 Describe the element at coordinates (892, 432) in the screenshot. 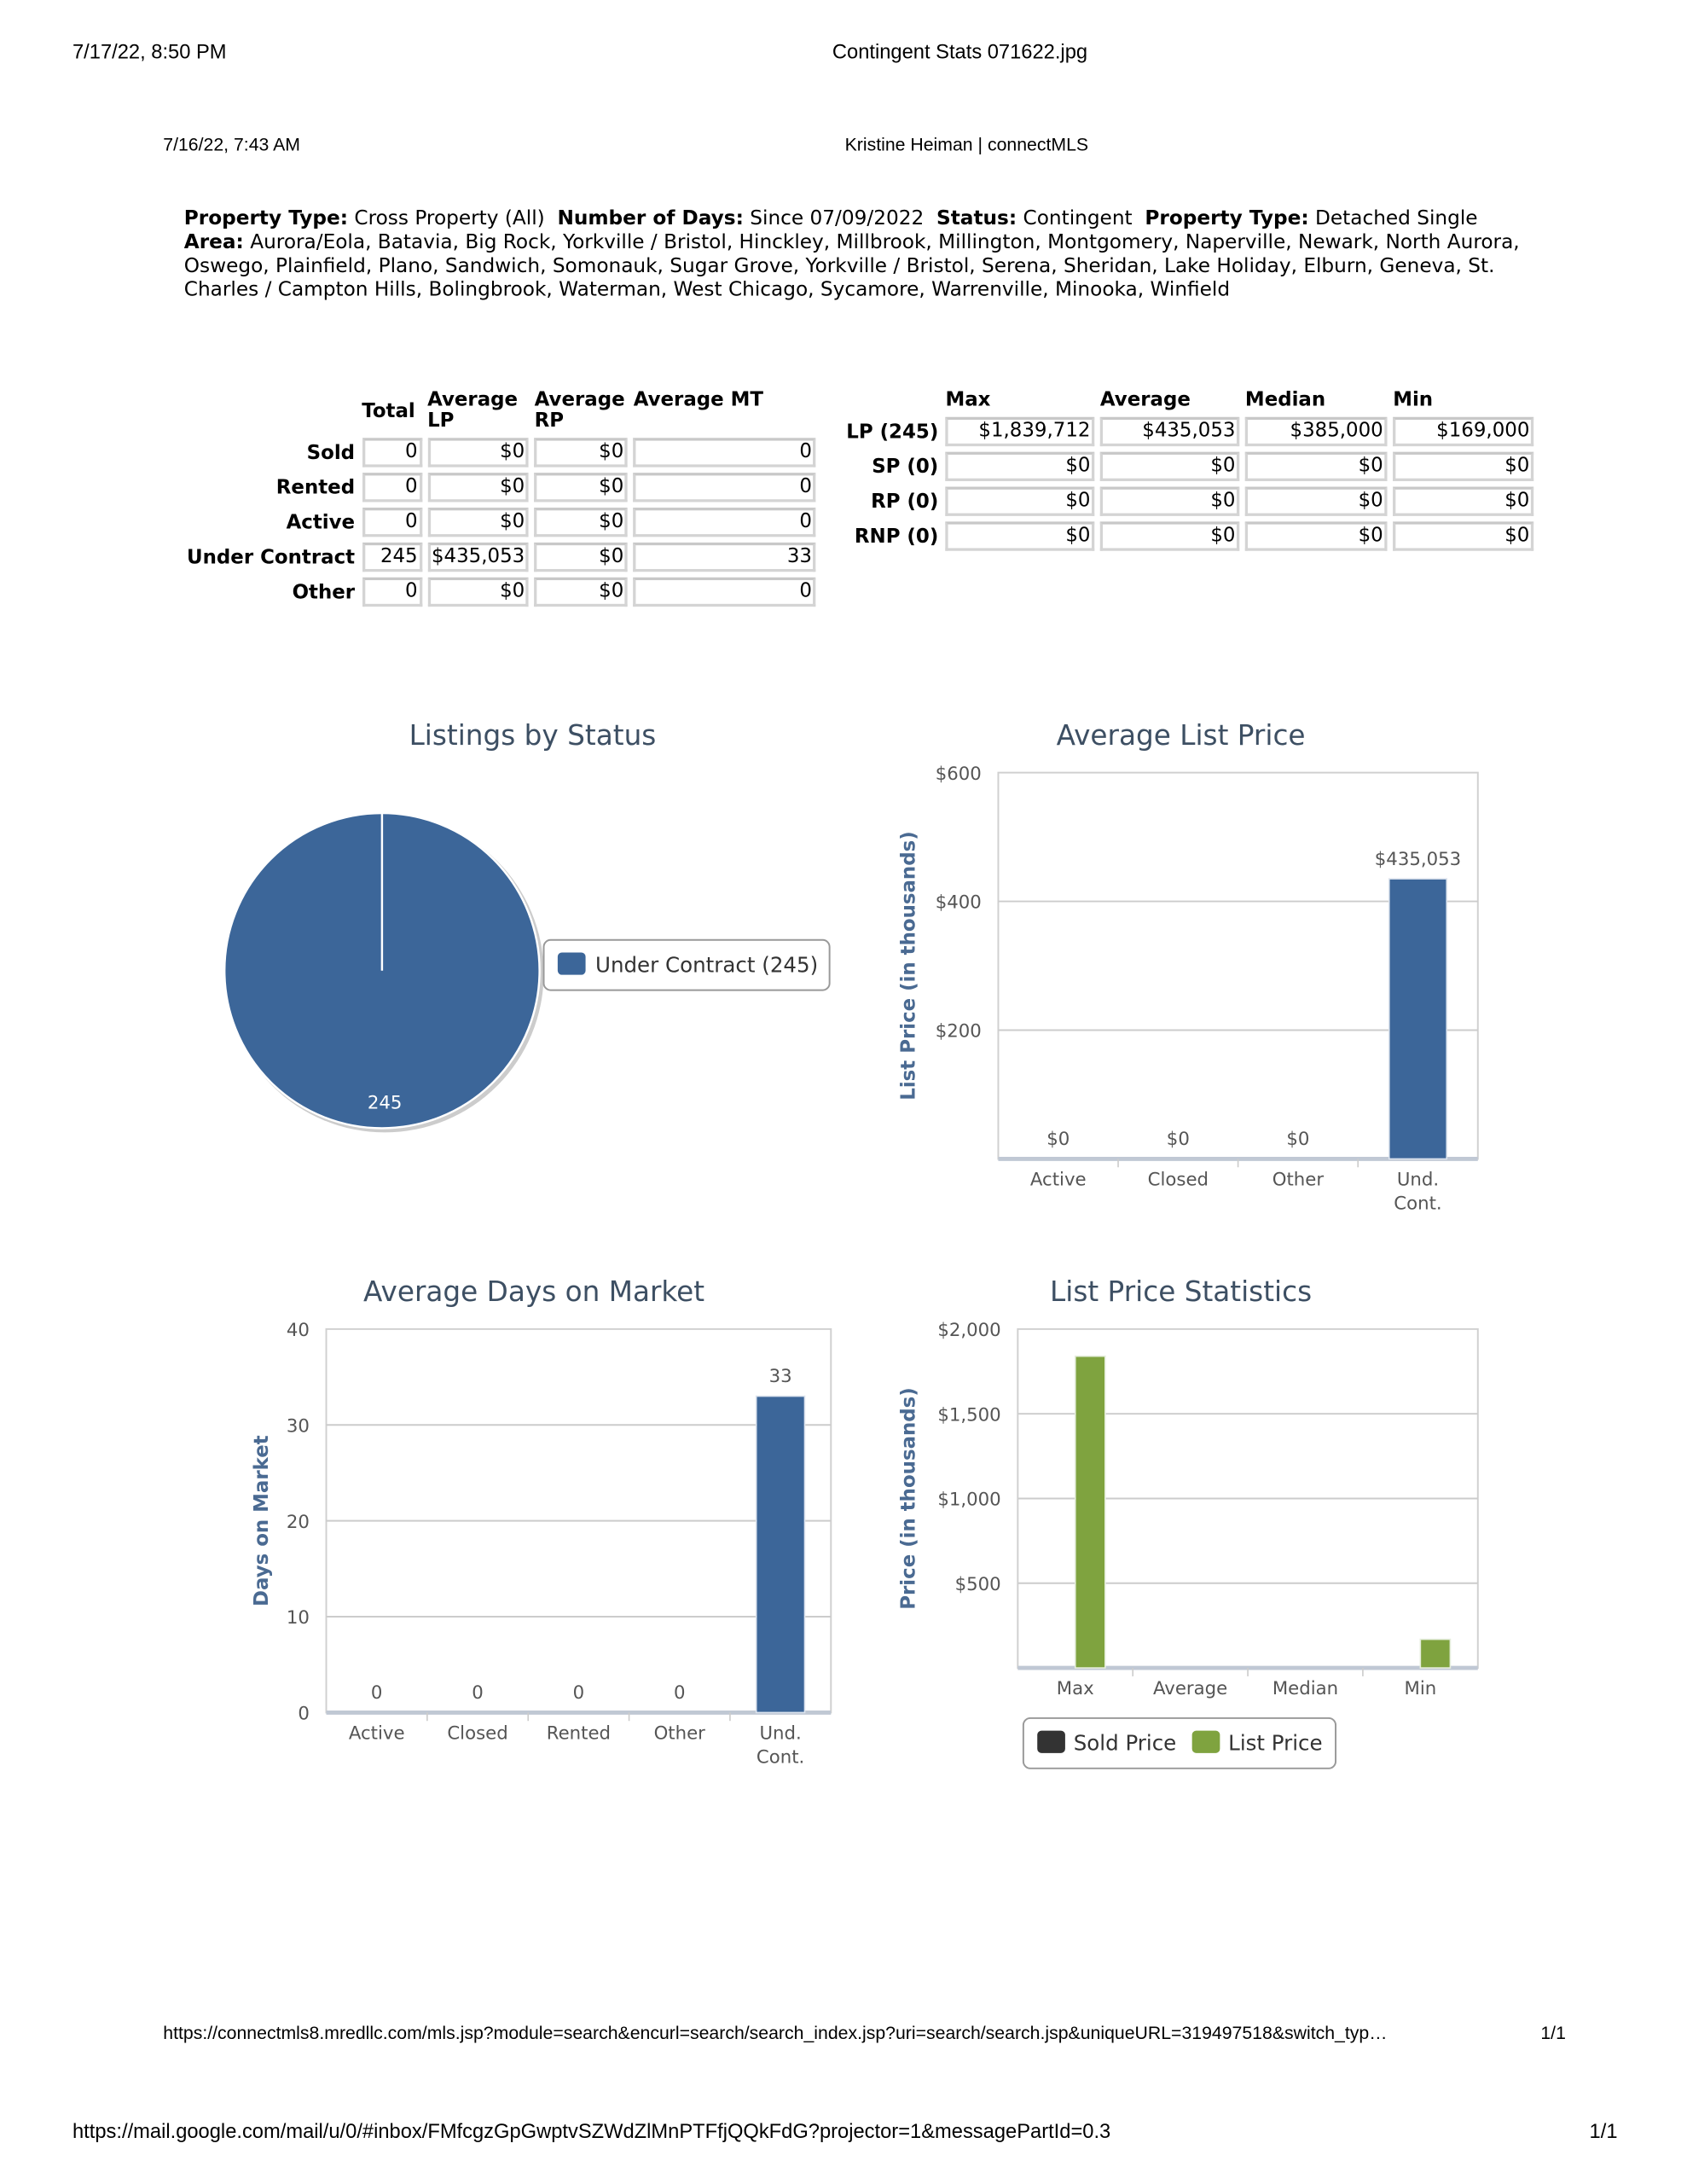

I see `row-label: LP (245)` at that location.